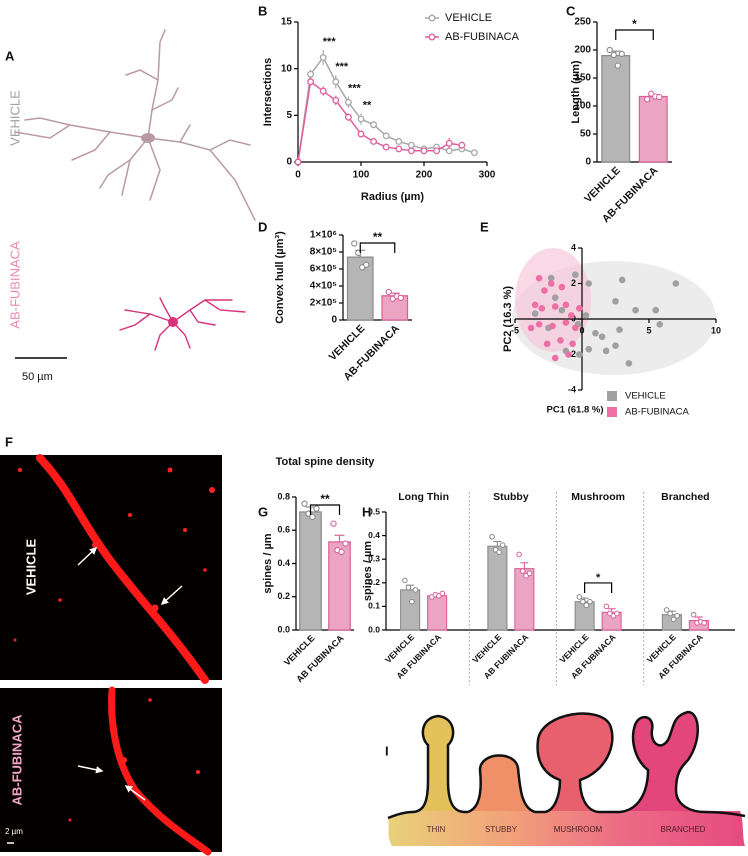  I want to click on annotation: **, so click(367, 105).